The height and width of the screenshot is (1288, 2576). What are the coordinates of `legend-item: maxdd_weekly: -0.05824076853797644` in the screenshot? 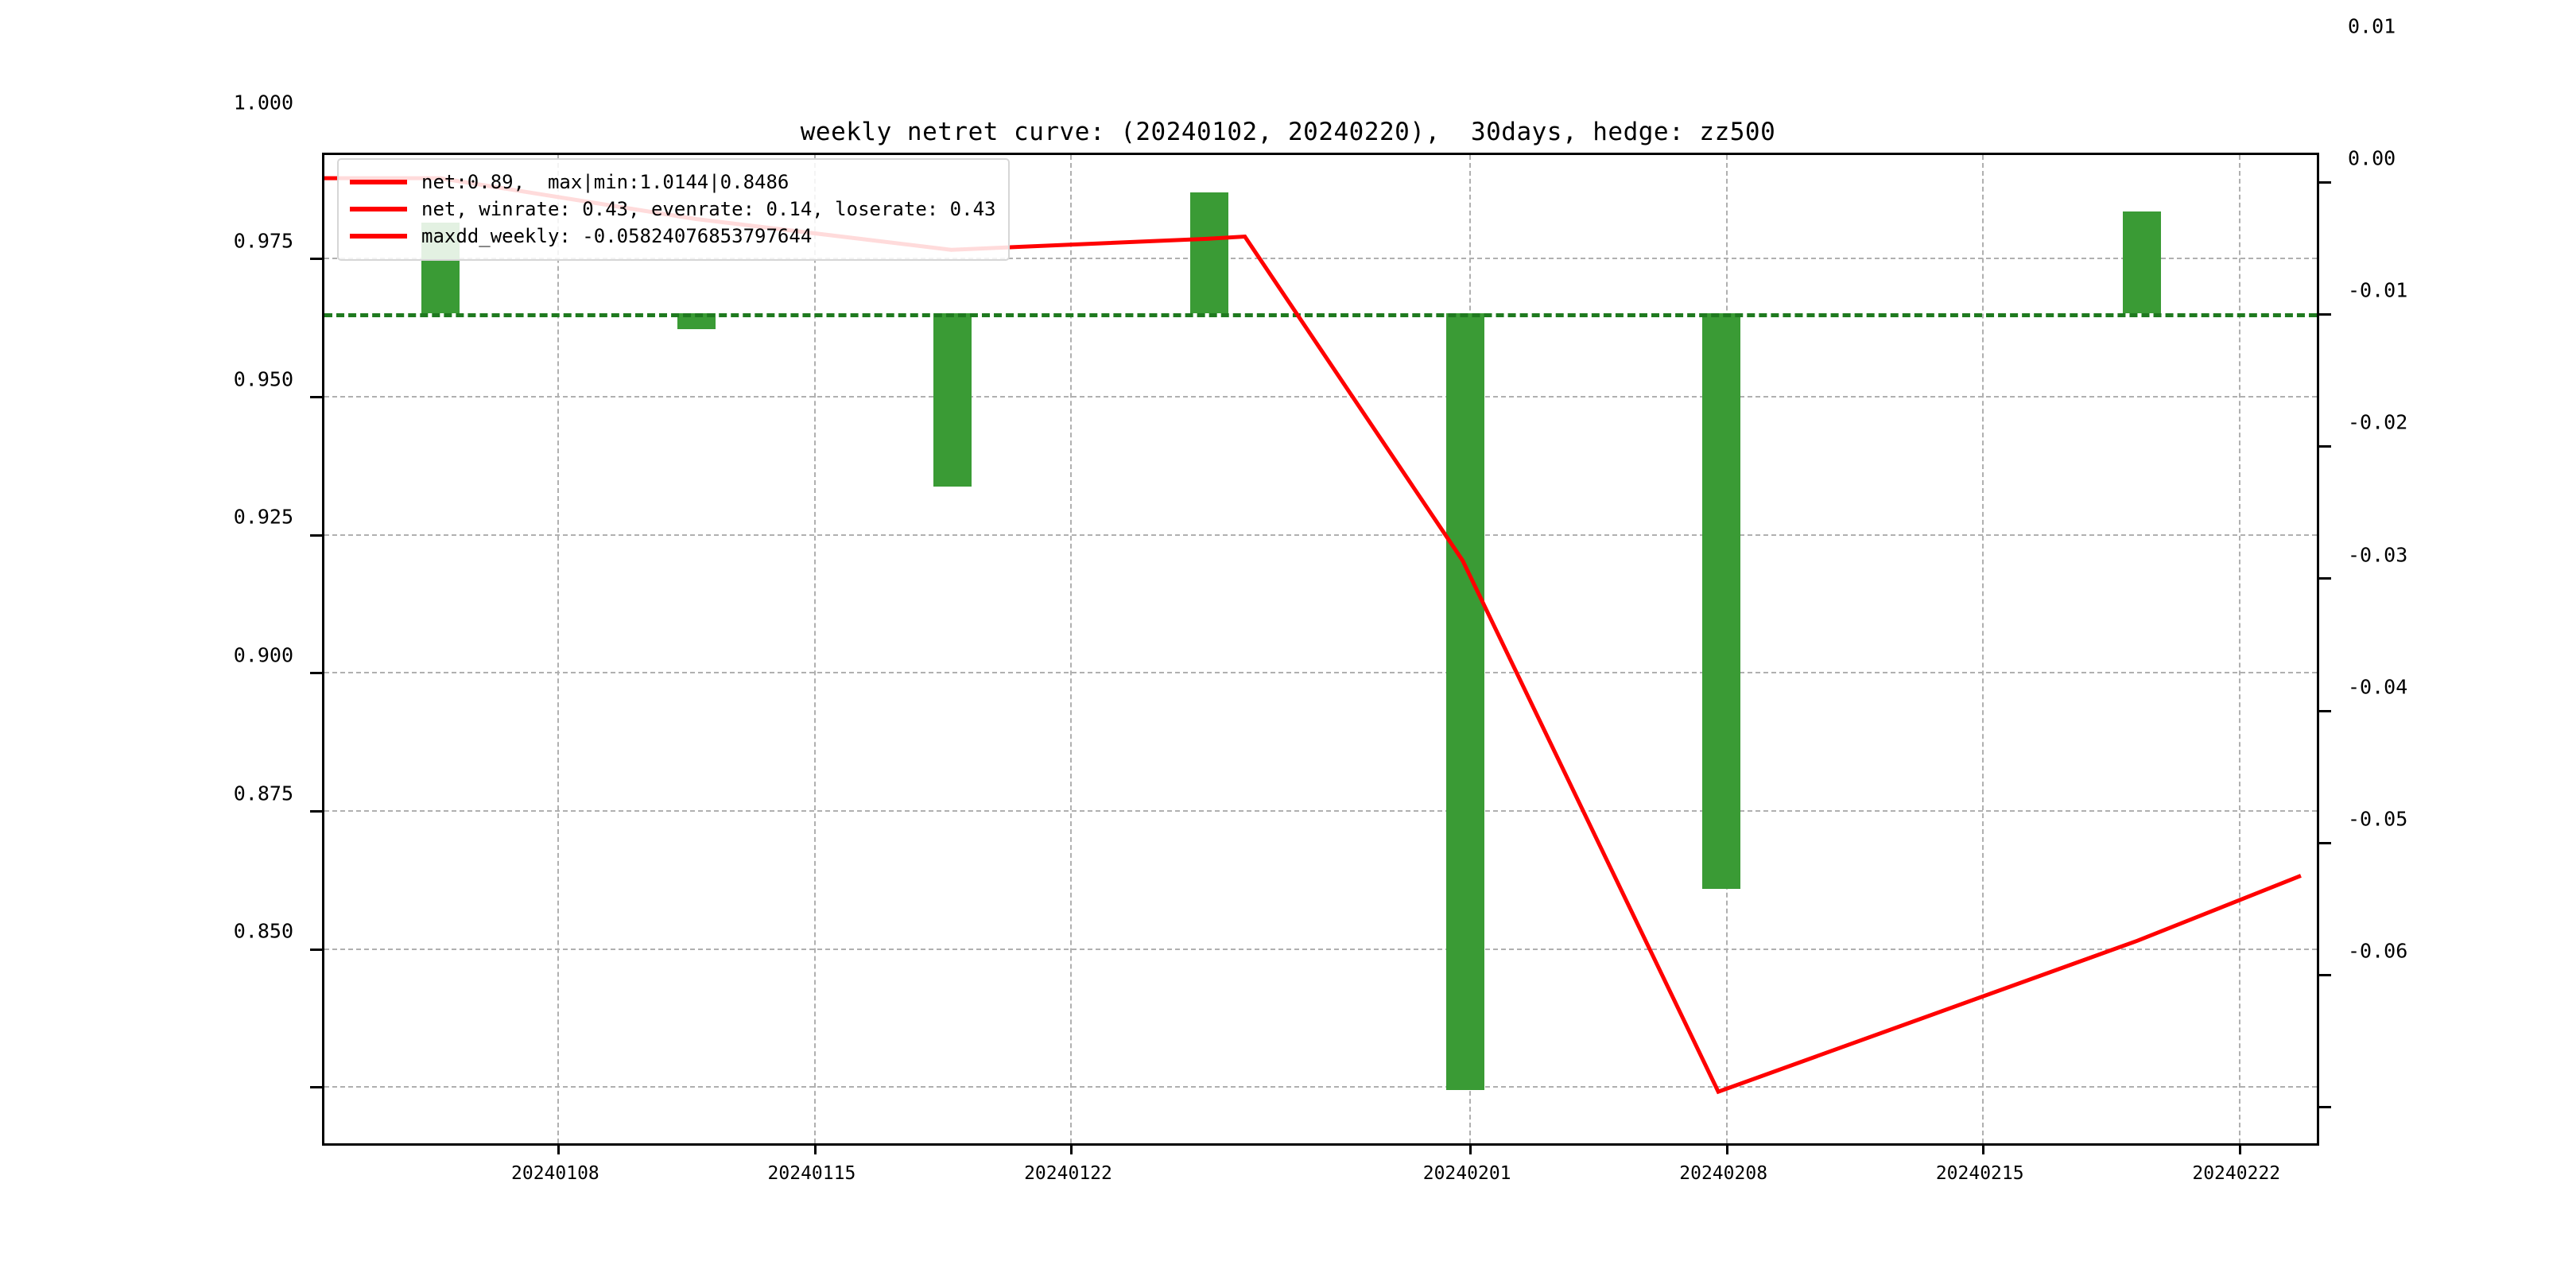 It's located at (672, 237).